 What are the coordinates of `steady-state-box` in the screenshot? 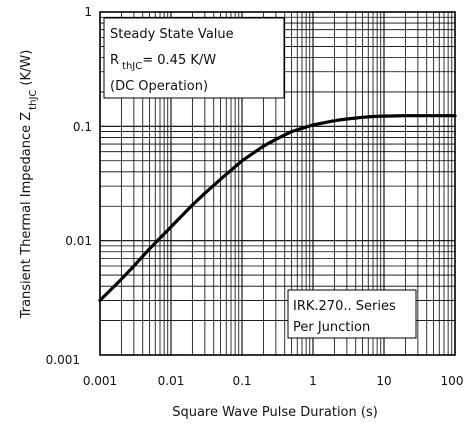 It's located at (194, 58).